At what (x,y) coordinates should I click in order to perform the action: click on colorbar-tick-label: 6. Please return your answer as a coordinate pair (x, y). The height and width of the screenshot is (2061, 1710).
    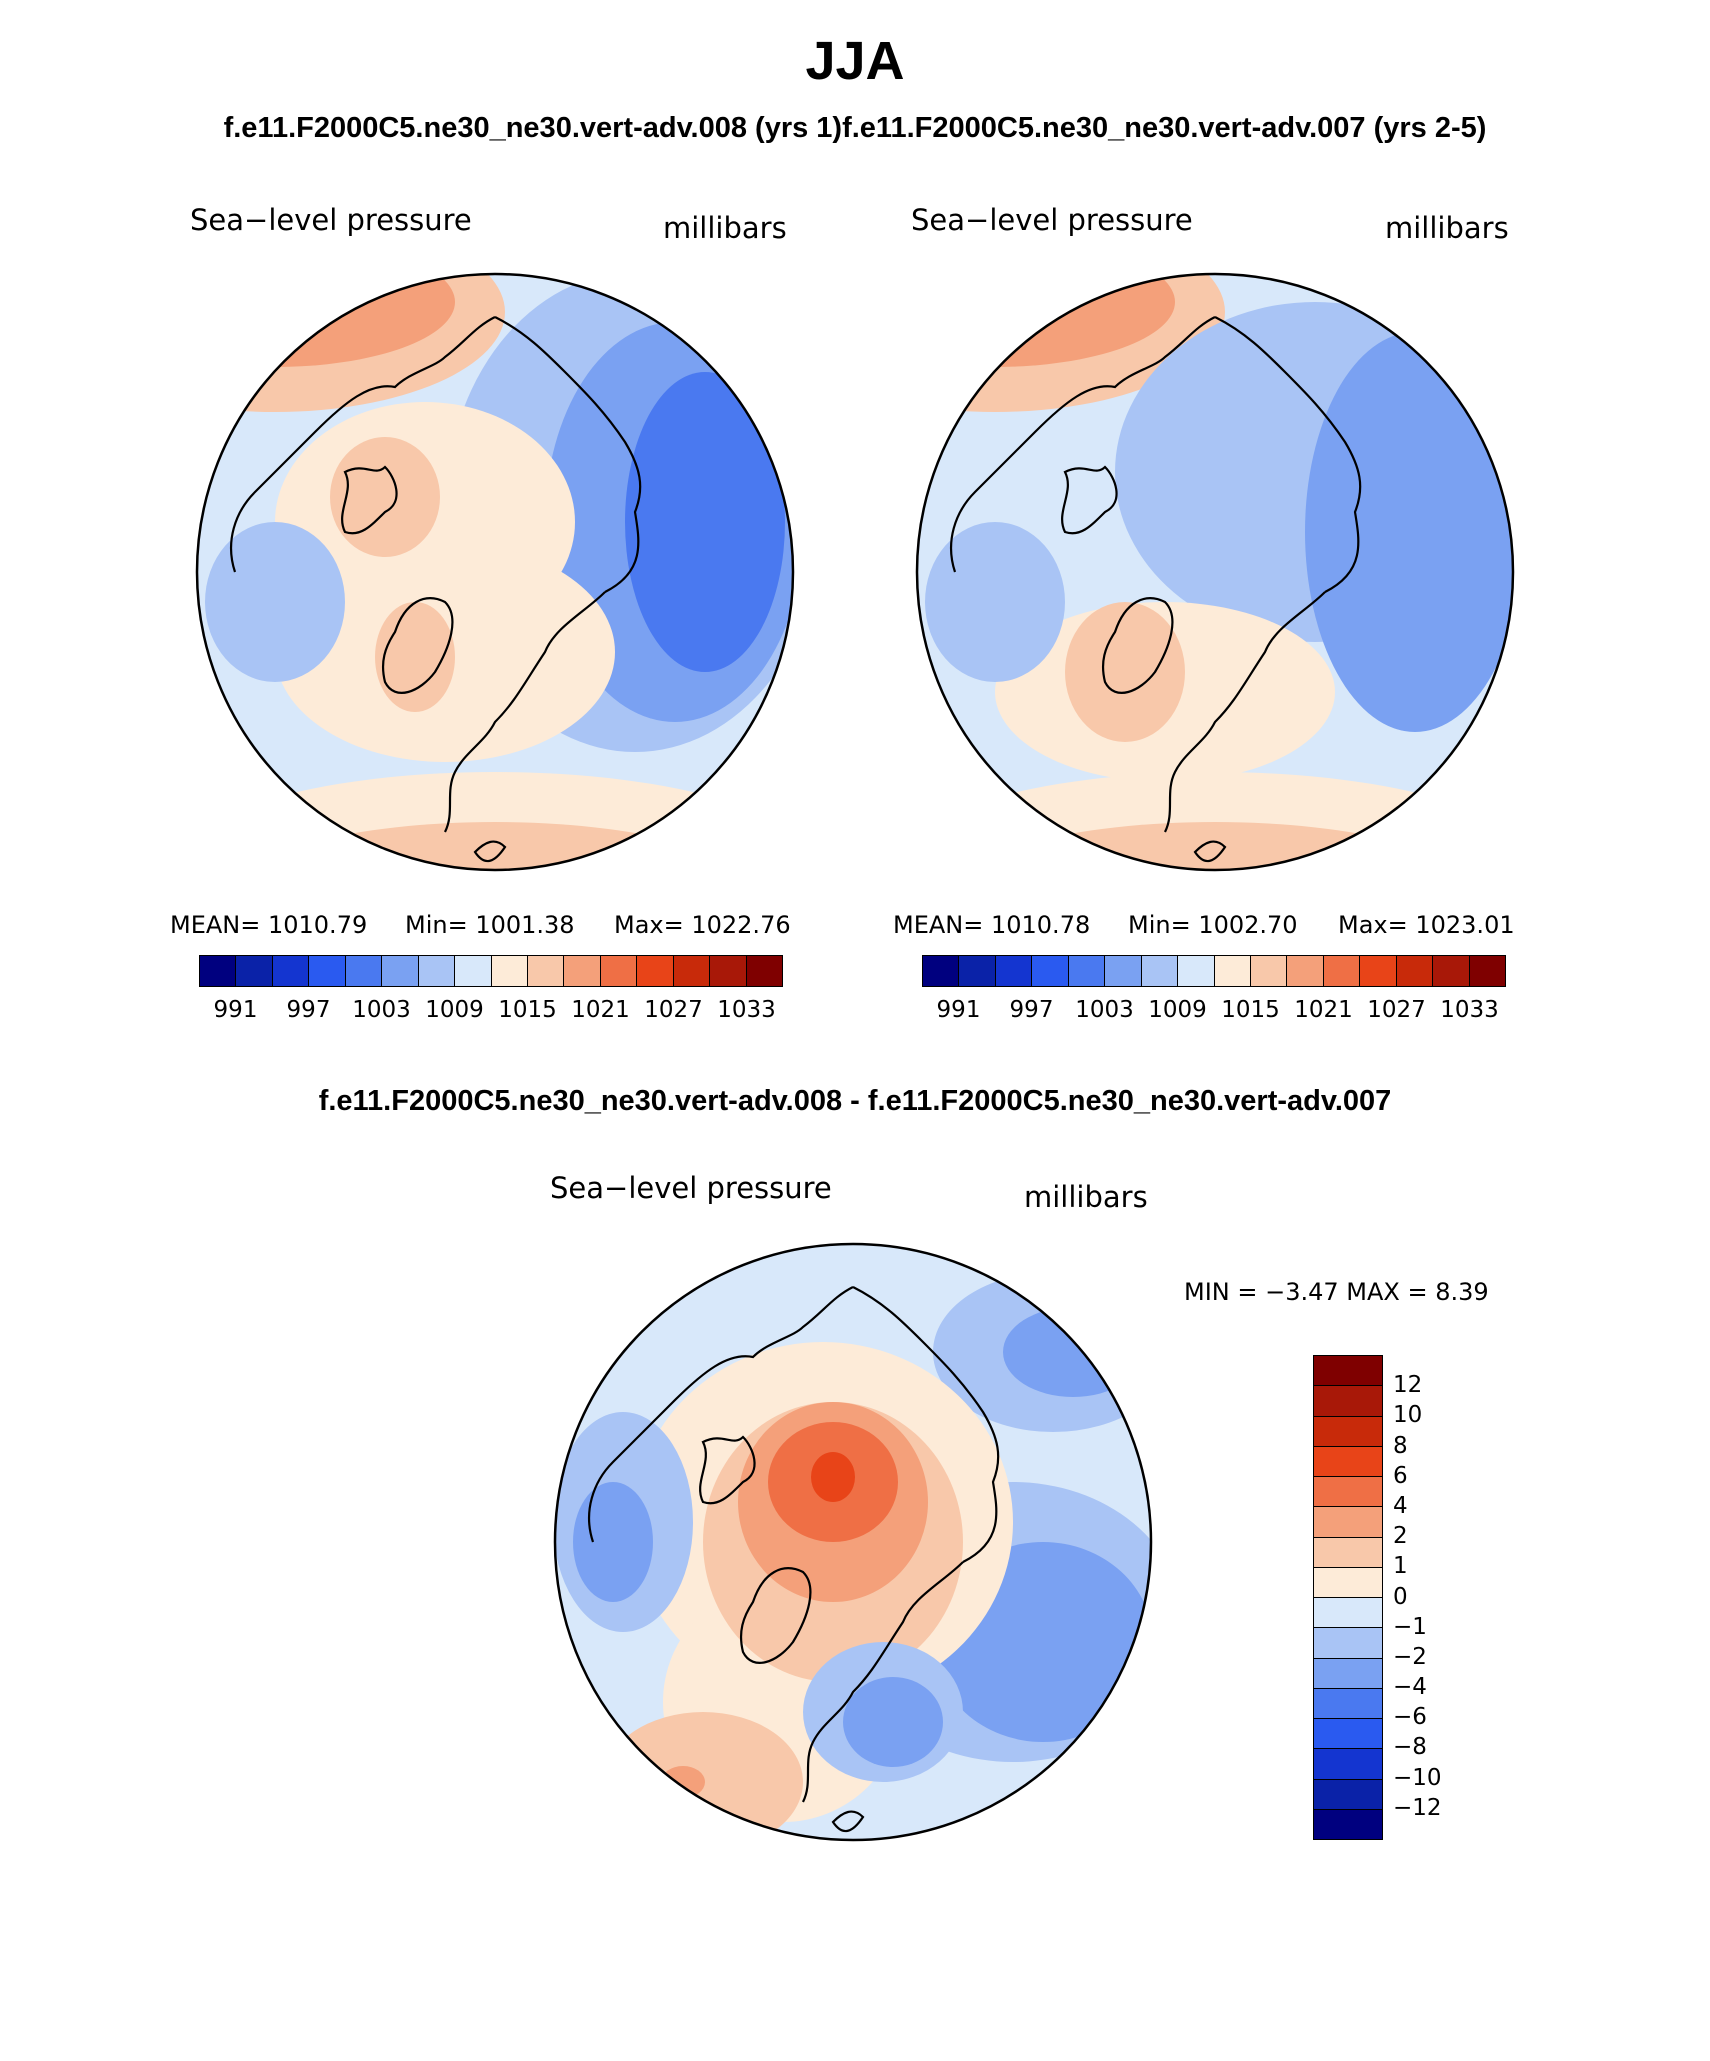
    Looking at the image, I should click on (1400, 1475).